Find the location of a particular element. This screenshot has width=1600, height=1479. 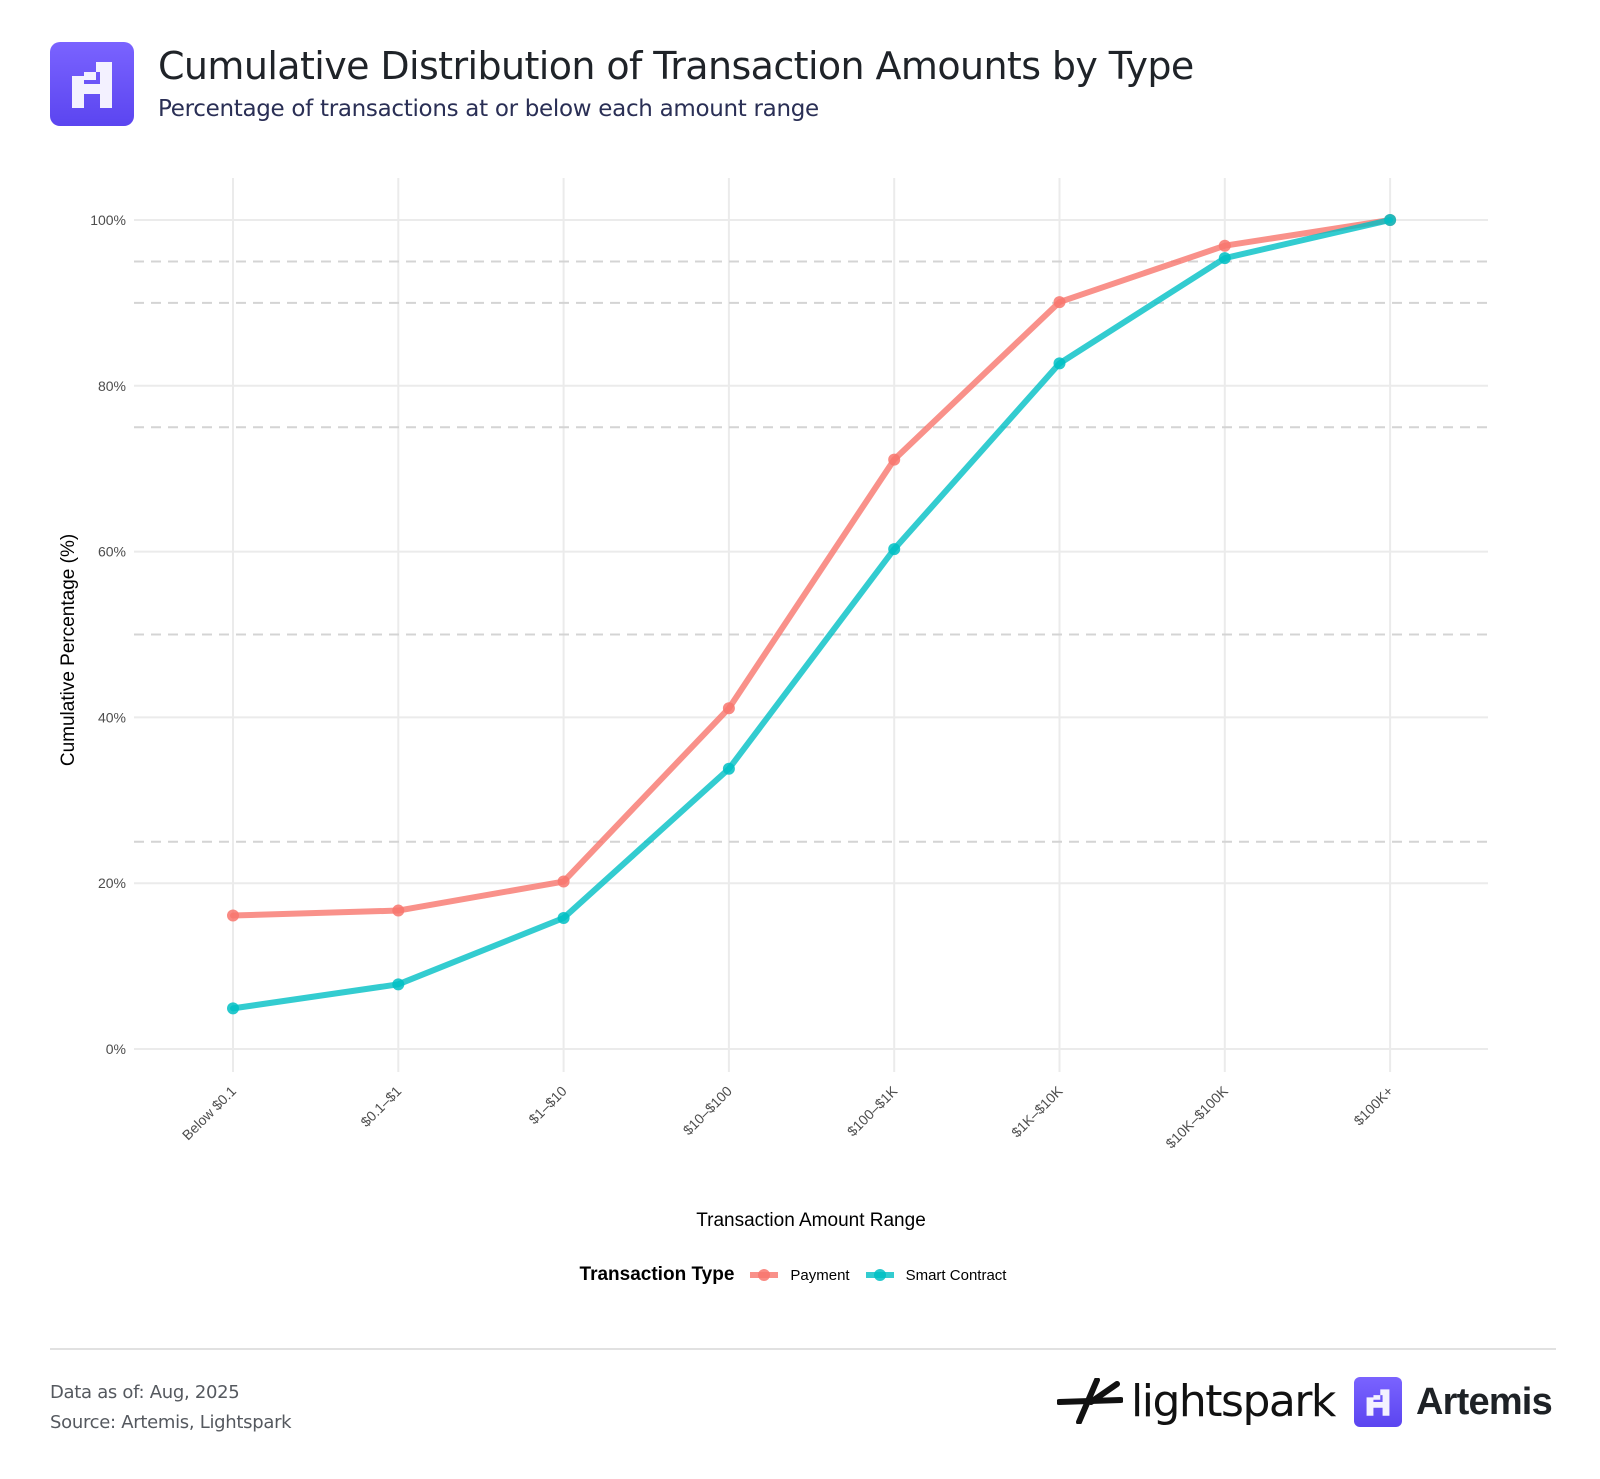

y-tick-label: 80% is located at coordinates (112, 386).